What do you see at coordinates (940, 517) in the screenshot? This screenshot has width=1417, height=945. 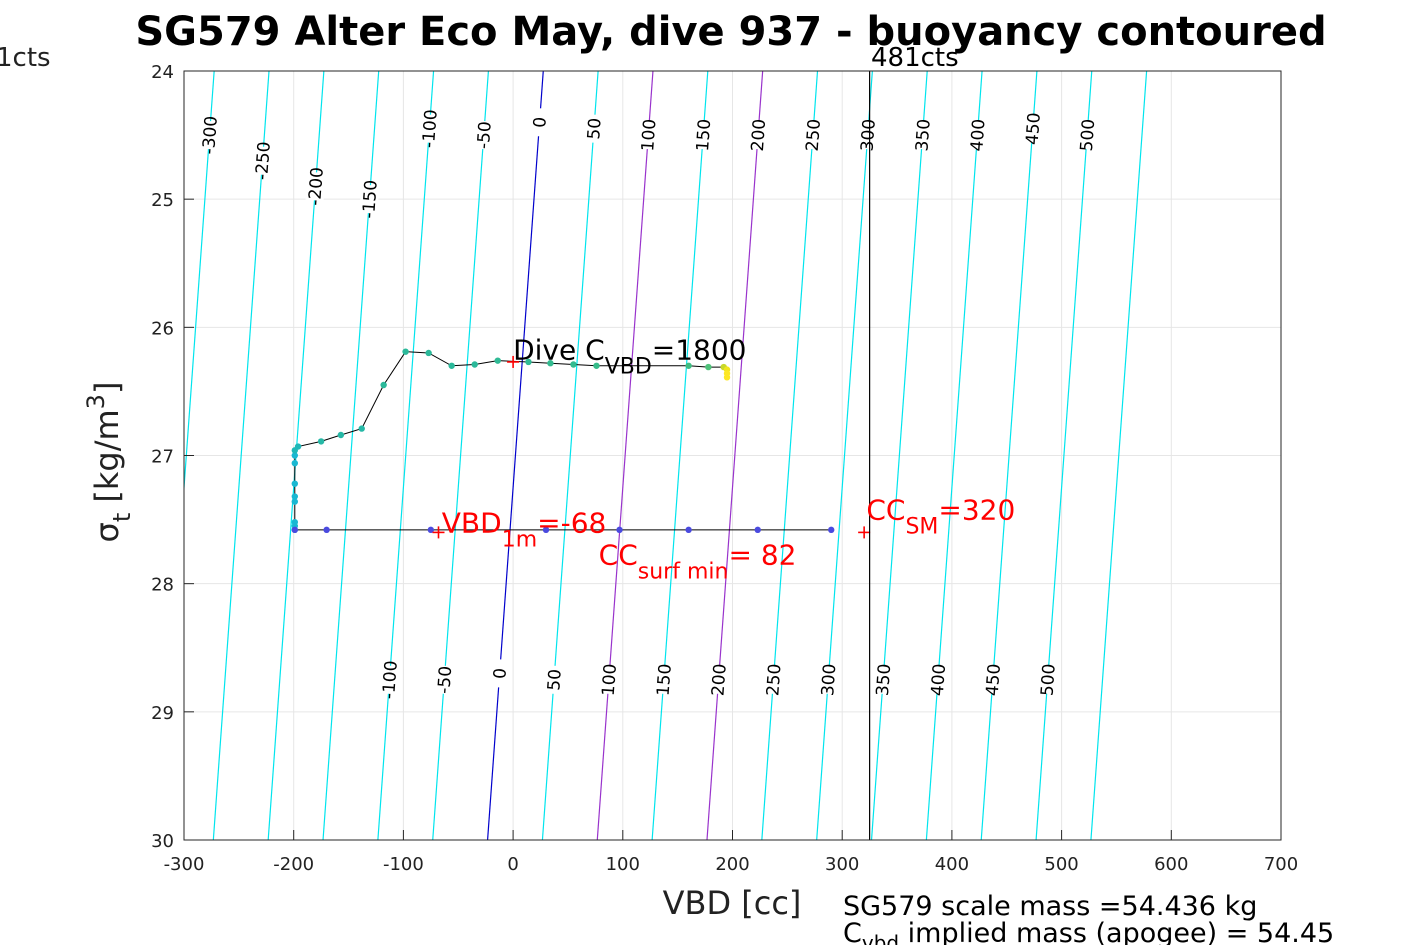 I see `cc-sm-annotation: CCSM=320` at bounding box center [940, 517].